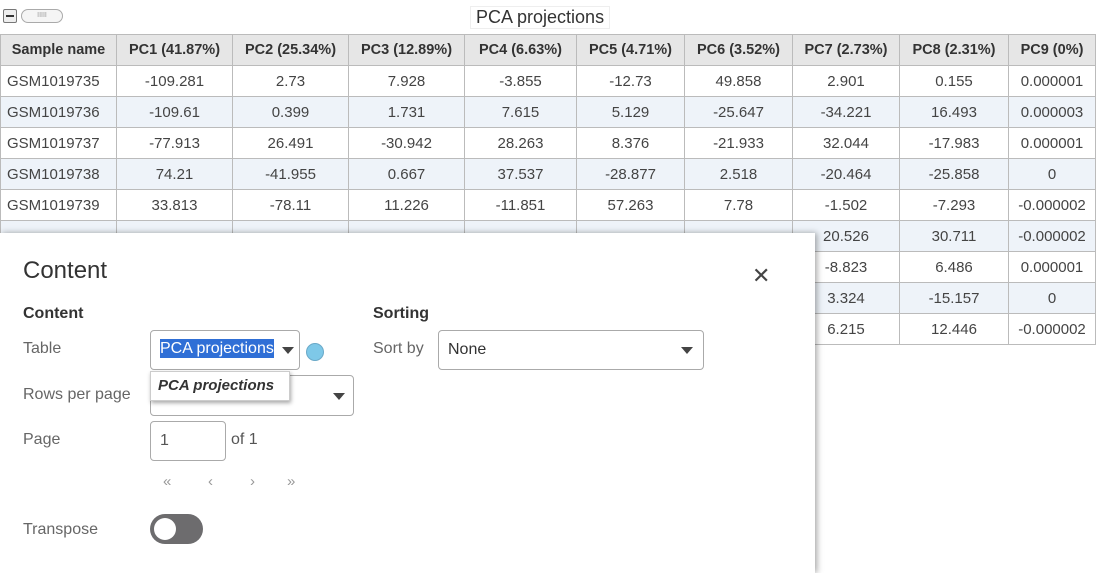 Image resolution: width=1096 pixels, height=573 pixels. Describe the element at coordinates (174, 50) in the screenshot. I see `column-header: PC1 (41.87%)` at that location.